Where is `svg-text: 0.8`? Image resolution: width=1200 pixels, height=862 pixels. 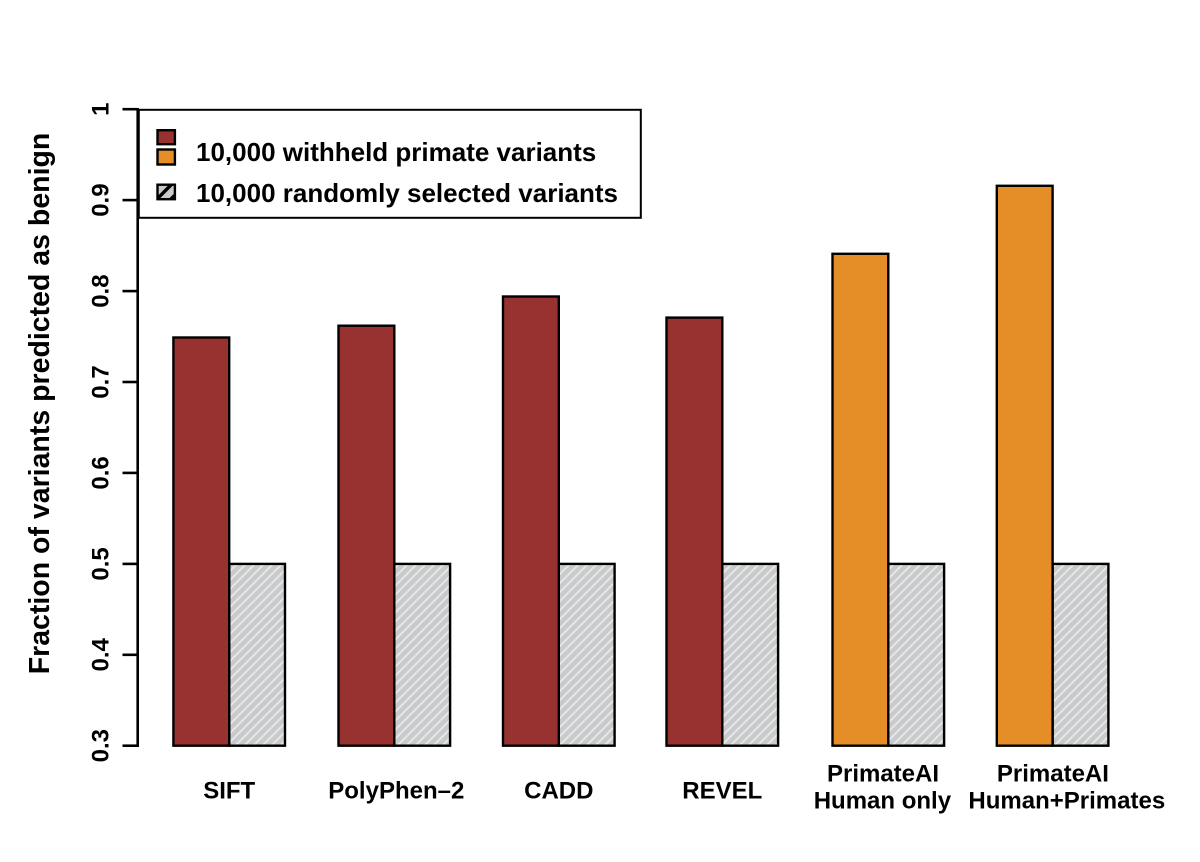 svg-text: 0.8 is located at coordinates (101, 290).